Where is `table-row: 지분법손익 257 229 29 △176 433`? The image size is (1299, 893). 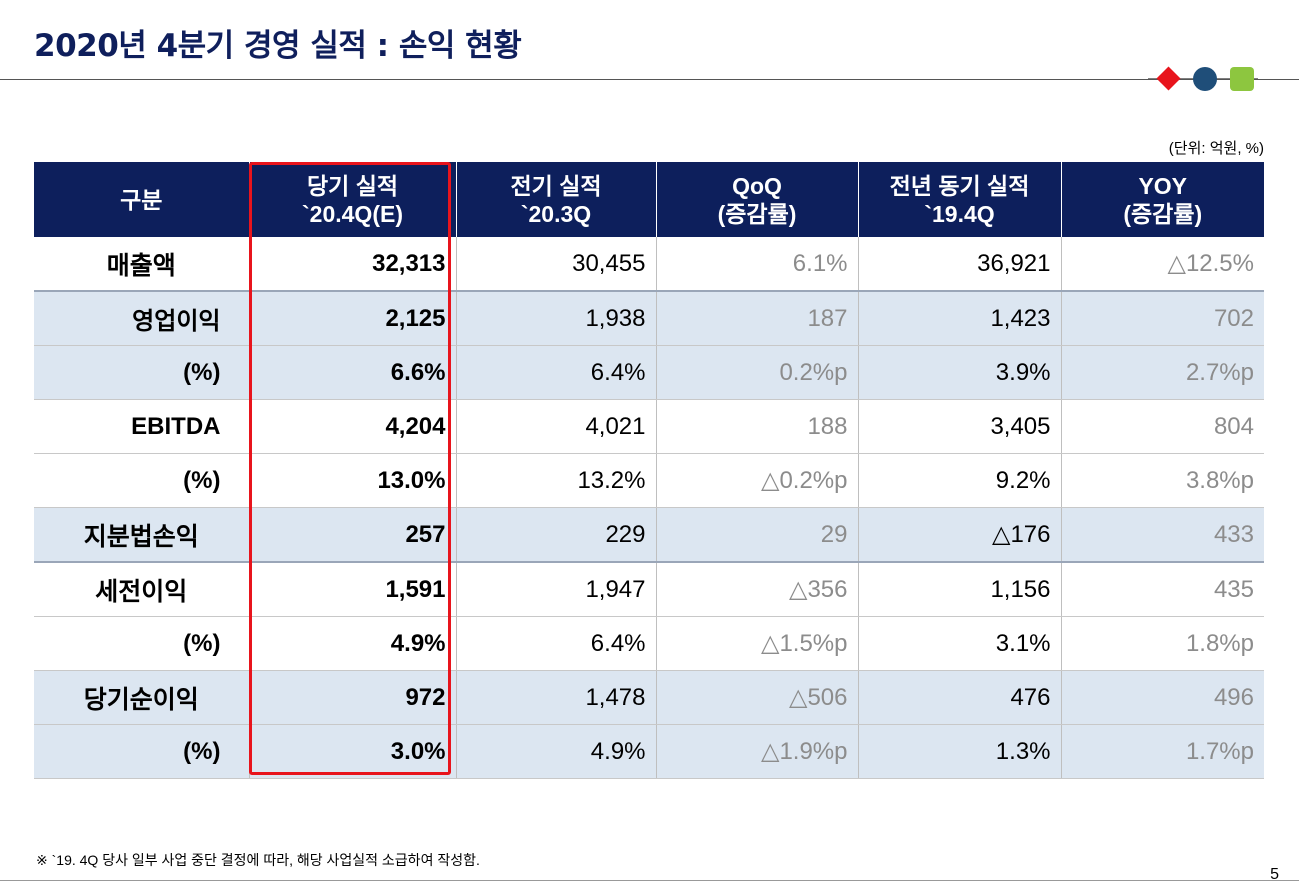 table-row: 지분법손익 257 229 29 △176 433 is located at coordinates (649, 535).